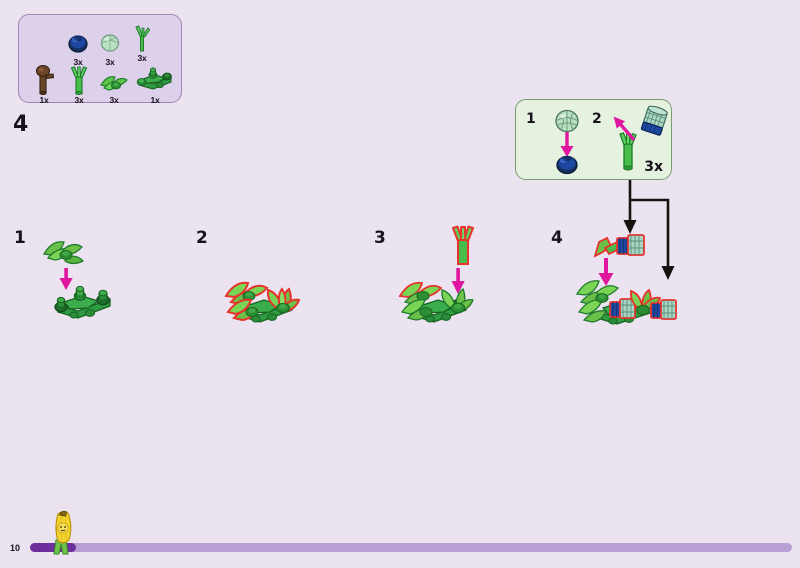 The width and height of the screenshot is (800, 568). Describe the element at coordinates (63, 532) in the screenshot. I see `banana-minifigure-icon` at that location.